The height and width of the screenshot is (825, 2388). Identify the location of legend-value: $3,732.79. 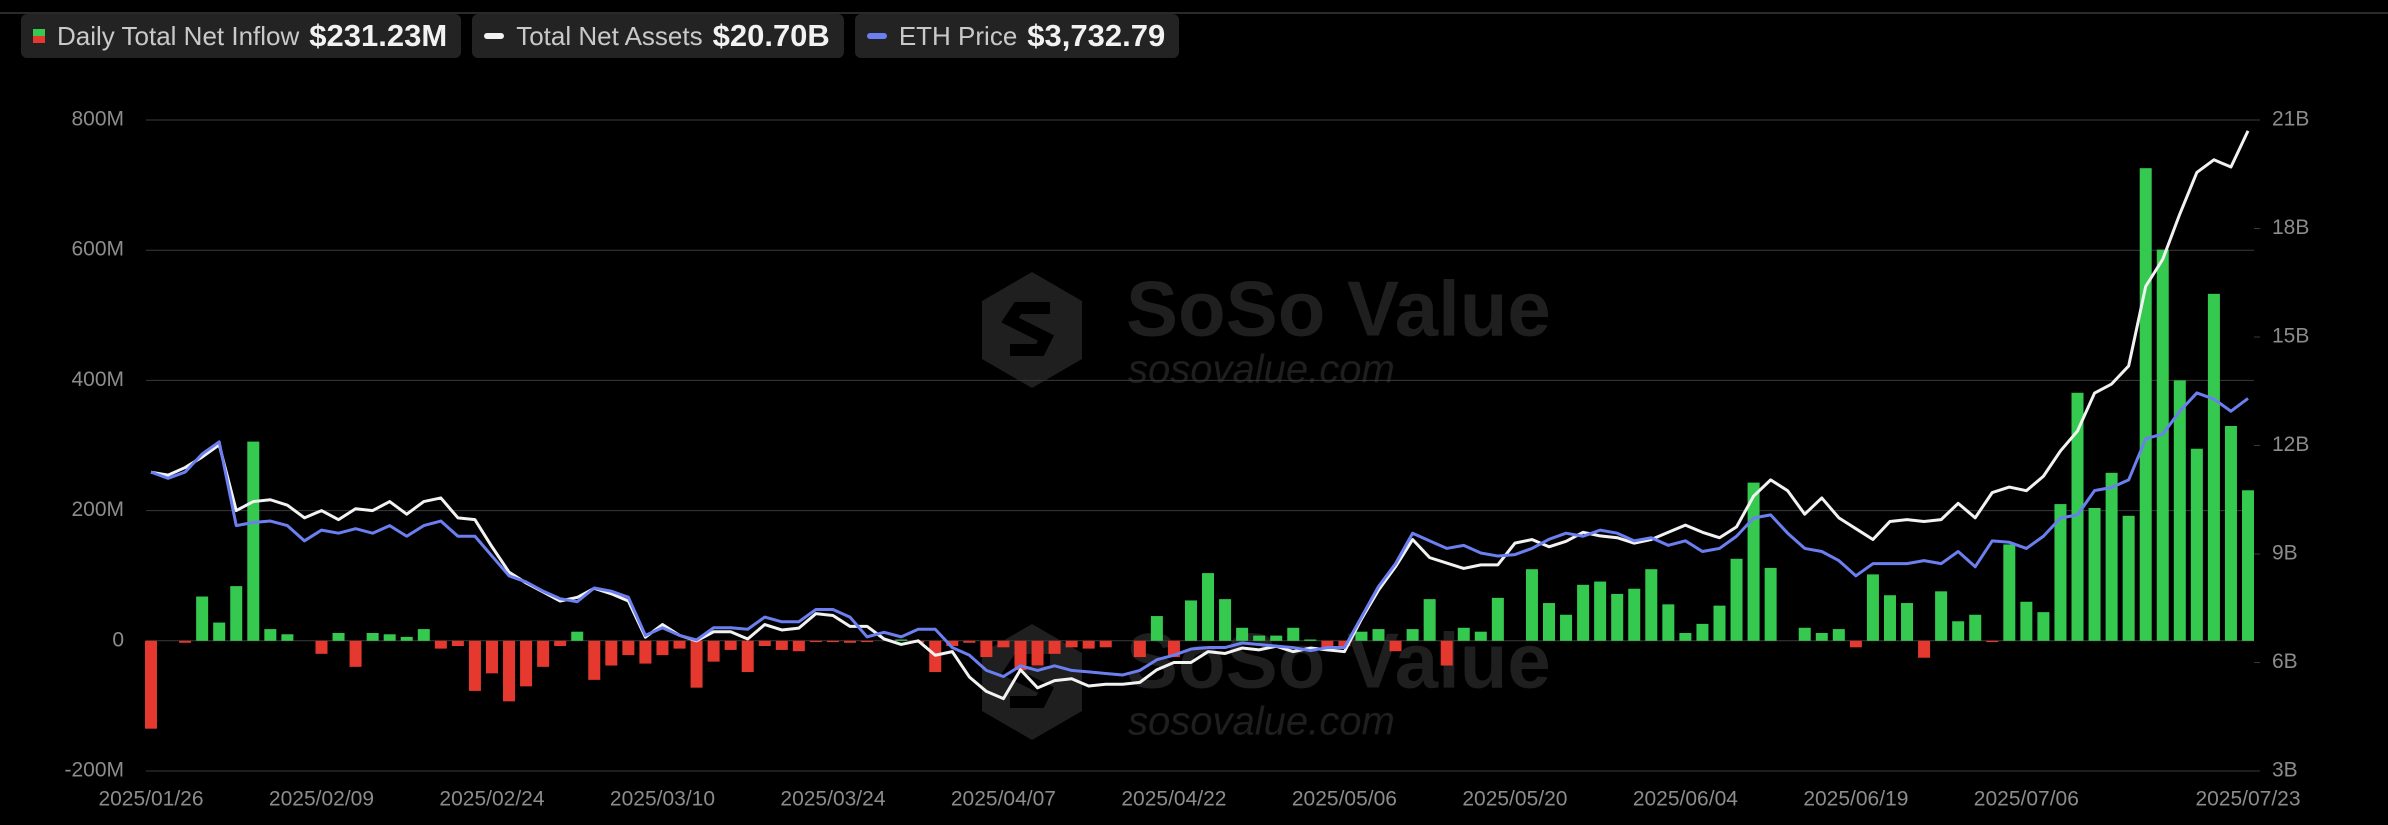
(1096, 35).